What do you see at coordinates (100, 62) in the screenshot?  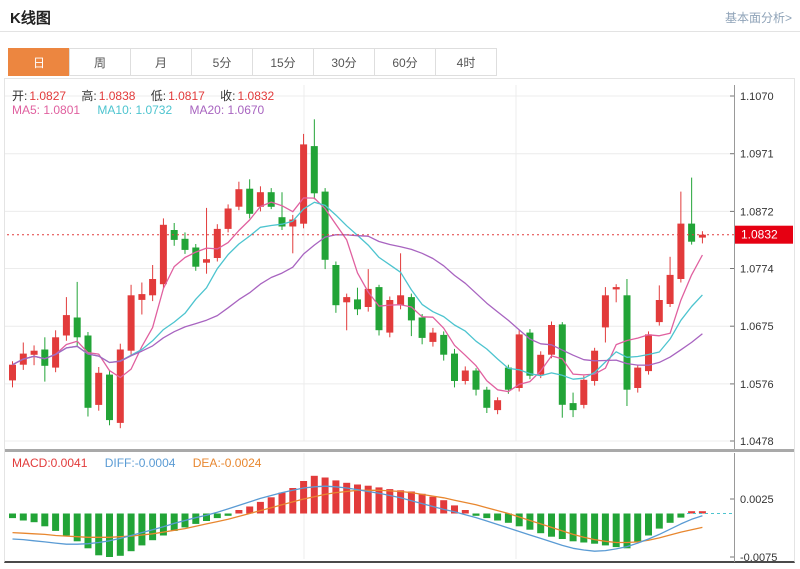 I see `tab-week: 周` at bounding box center [100, 62].